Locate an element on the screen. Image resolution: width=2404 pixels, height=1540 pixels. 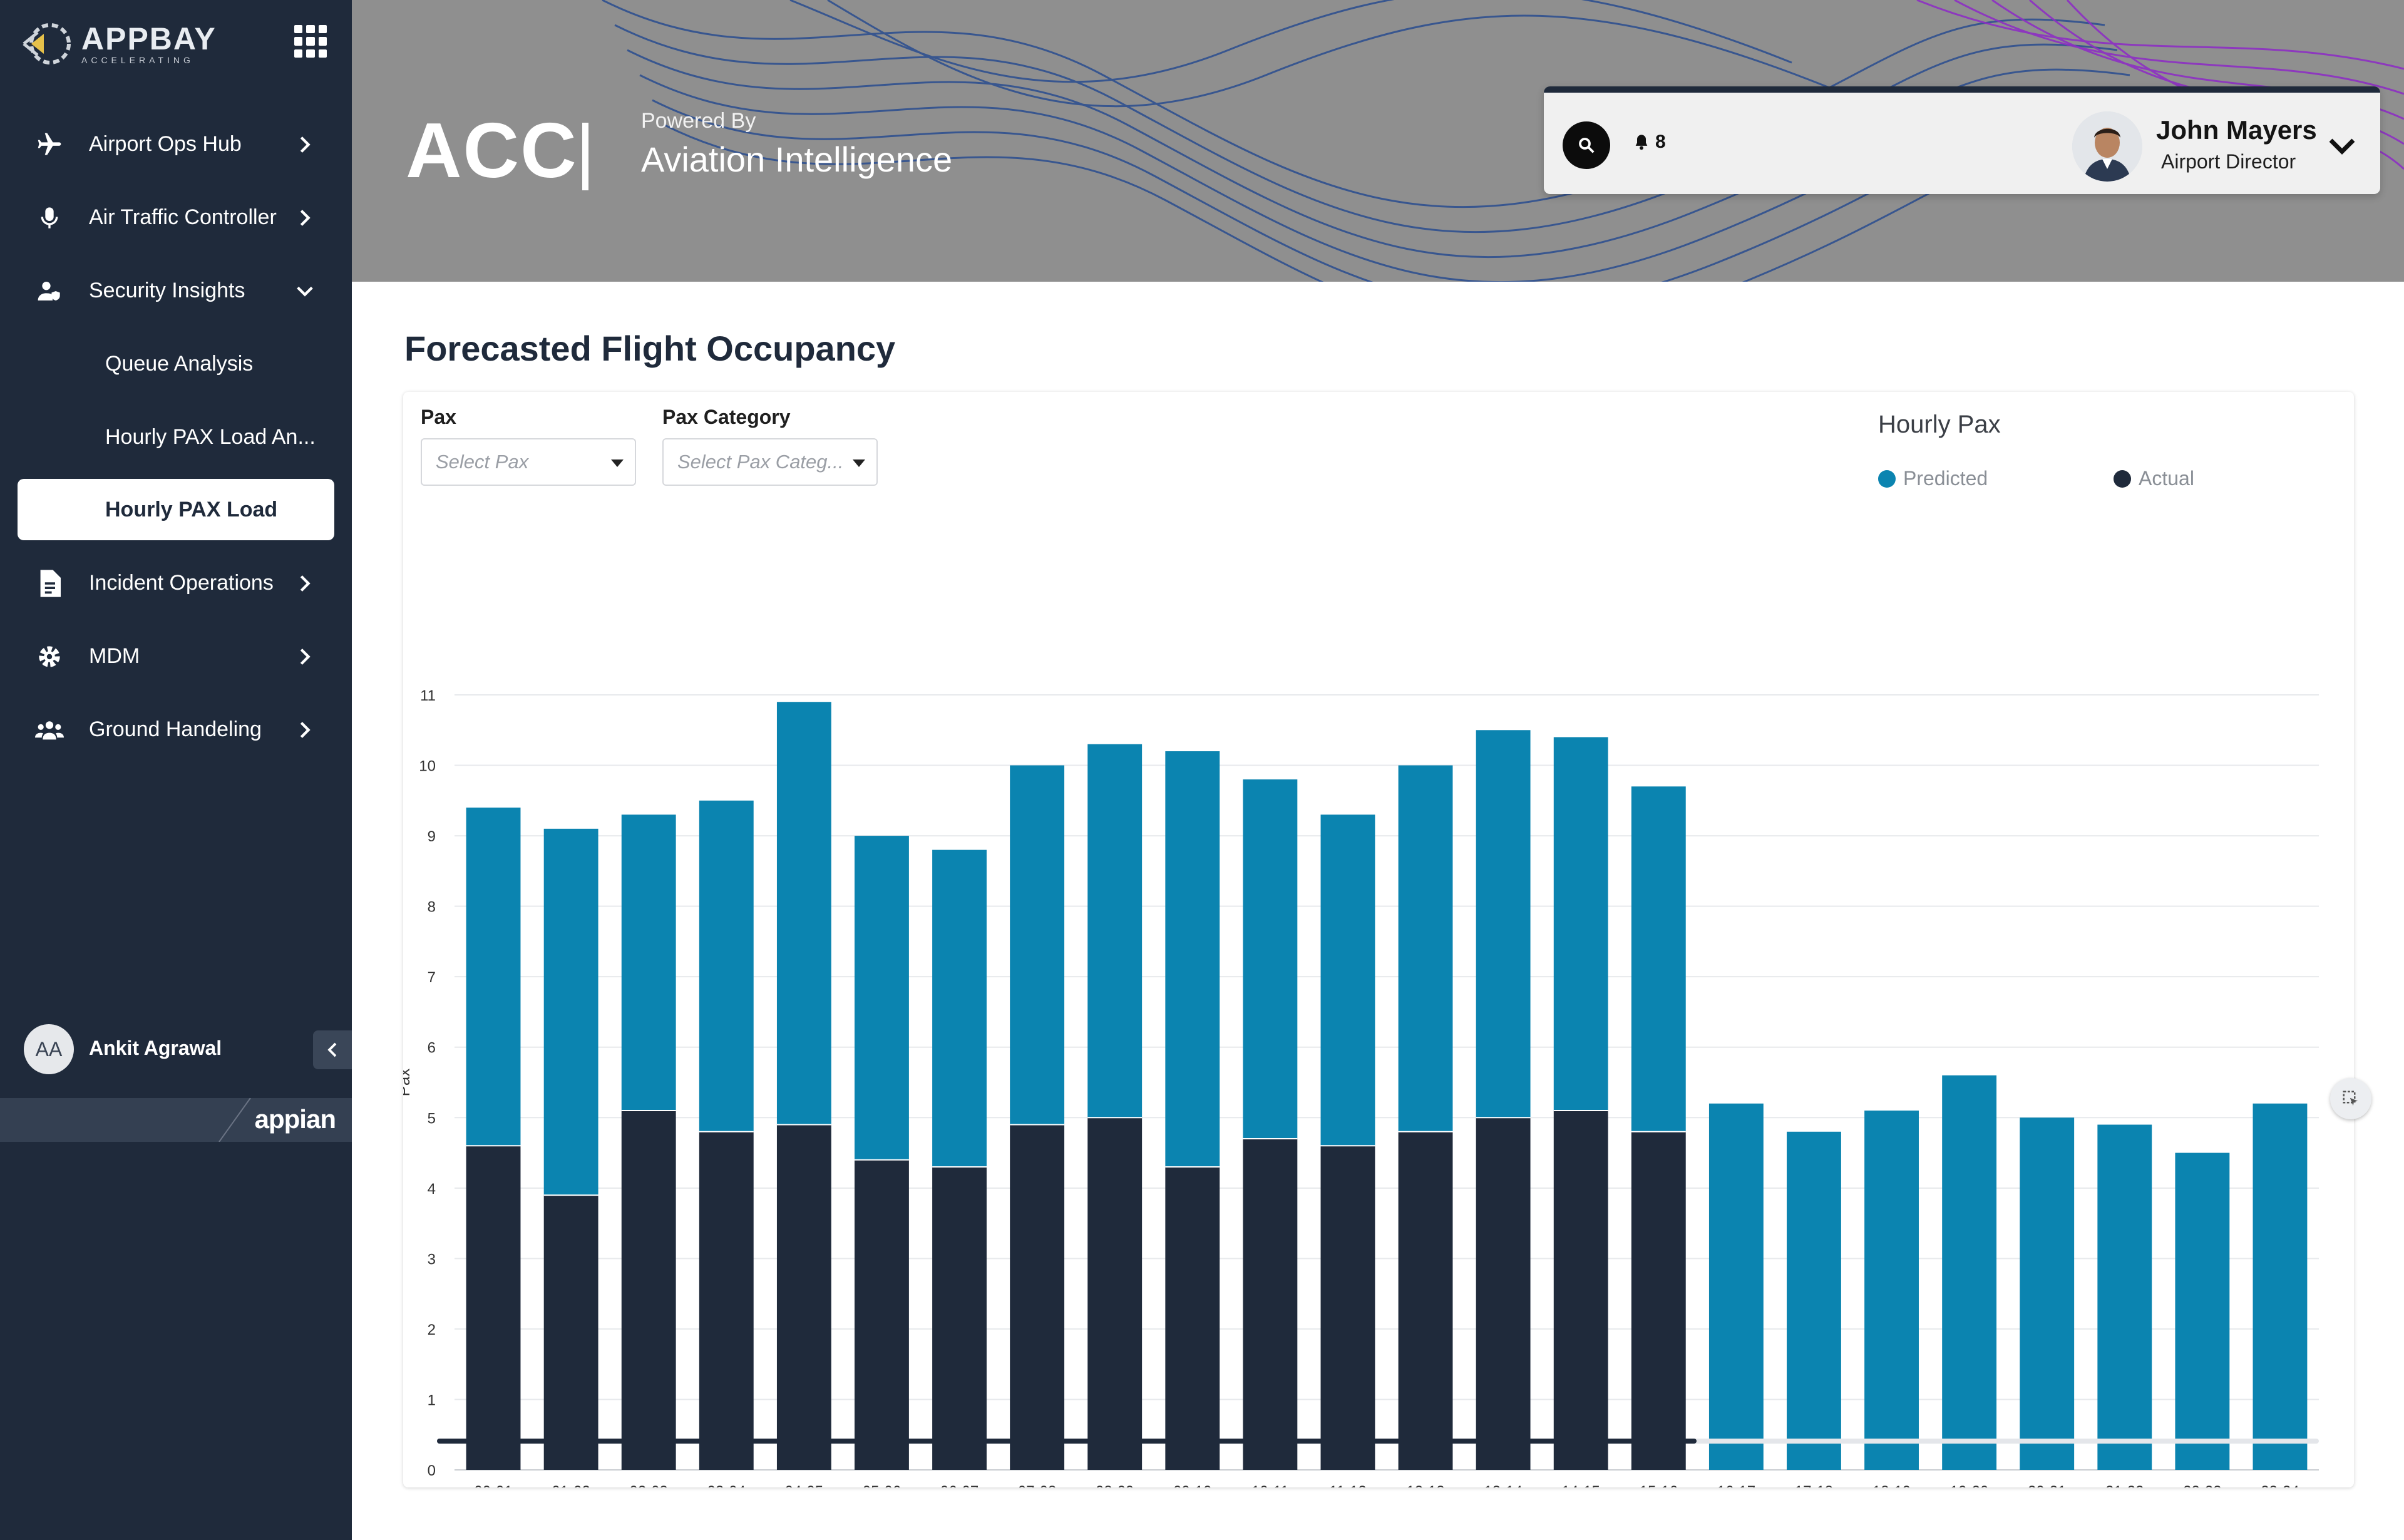
pax-filter-label: Pax is located at coordinates (438, 417).